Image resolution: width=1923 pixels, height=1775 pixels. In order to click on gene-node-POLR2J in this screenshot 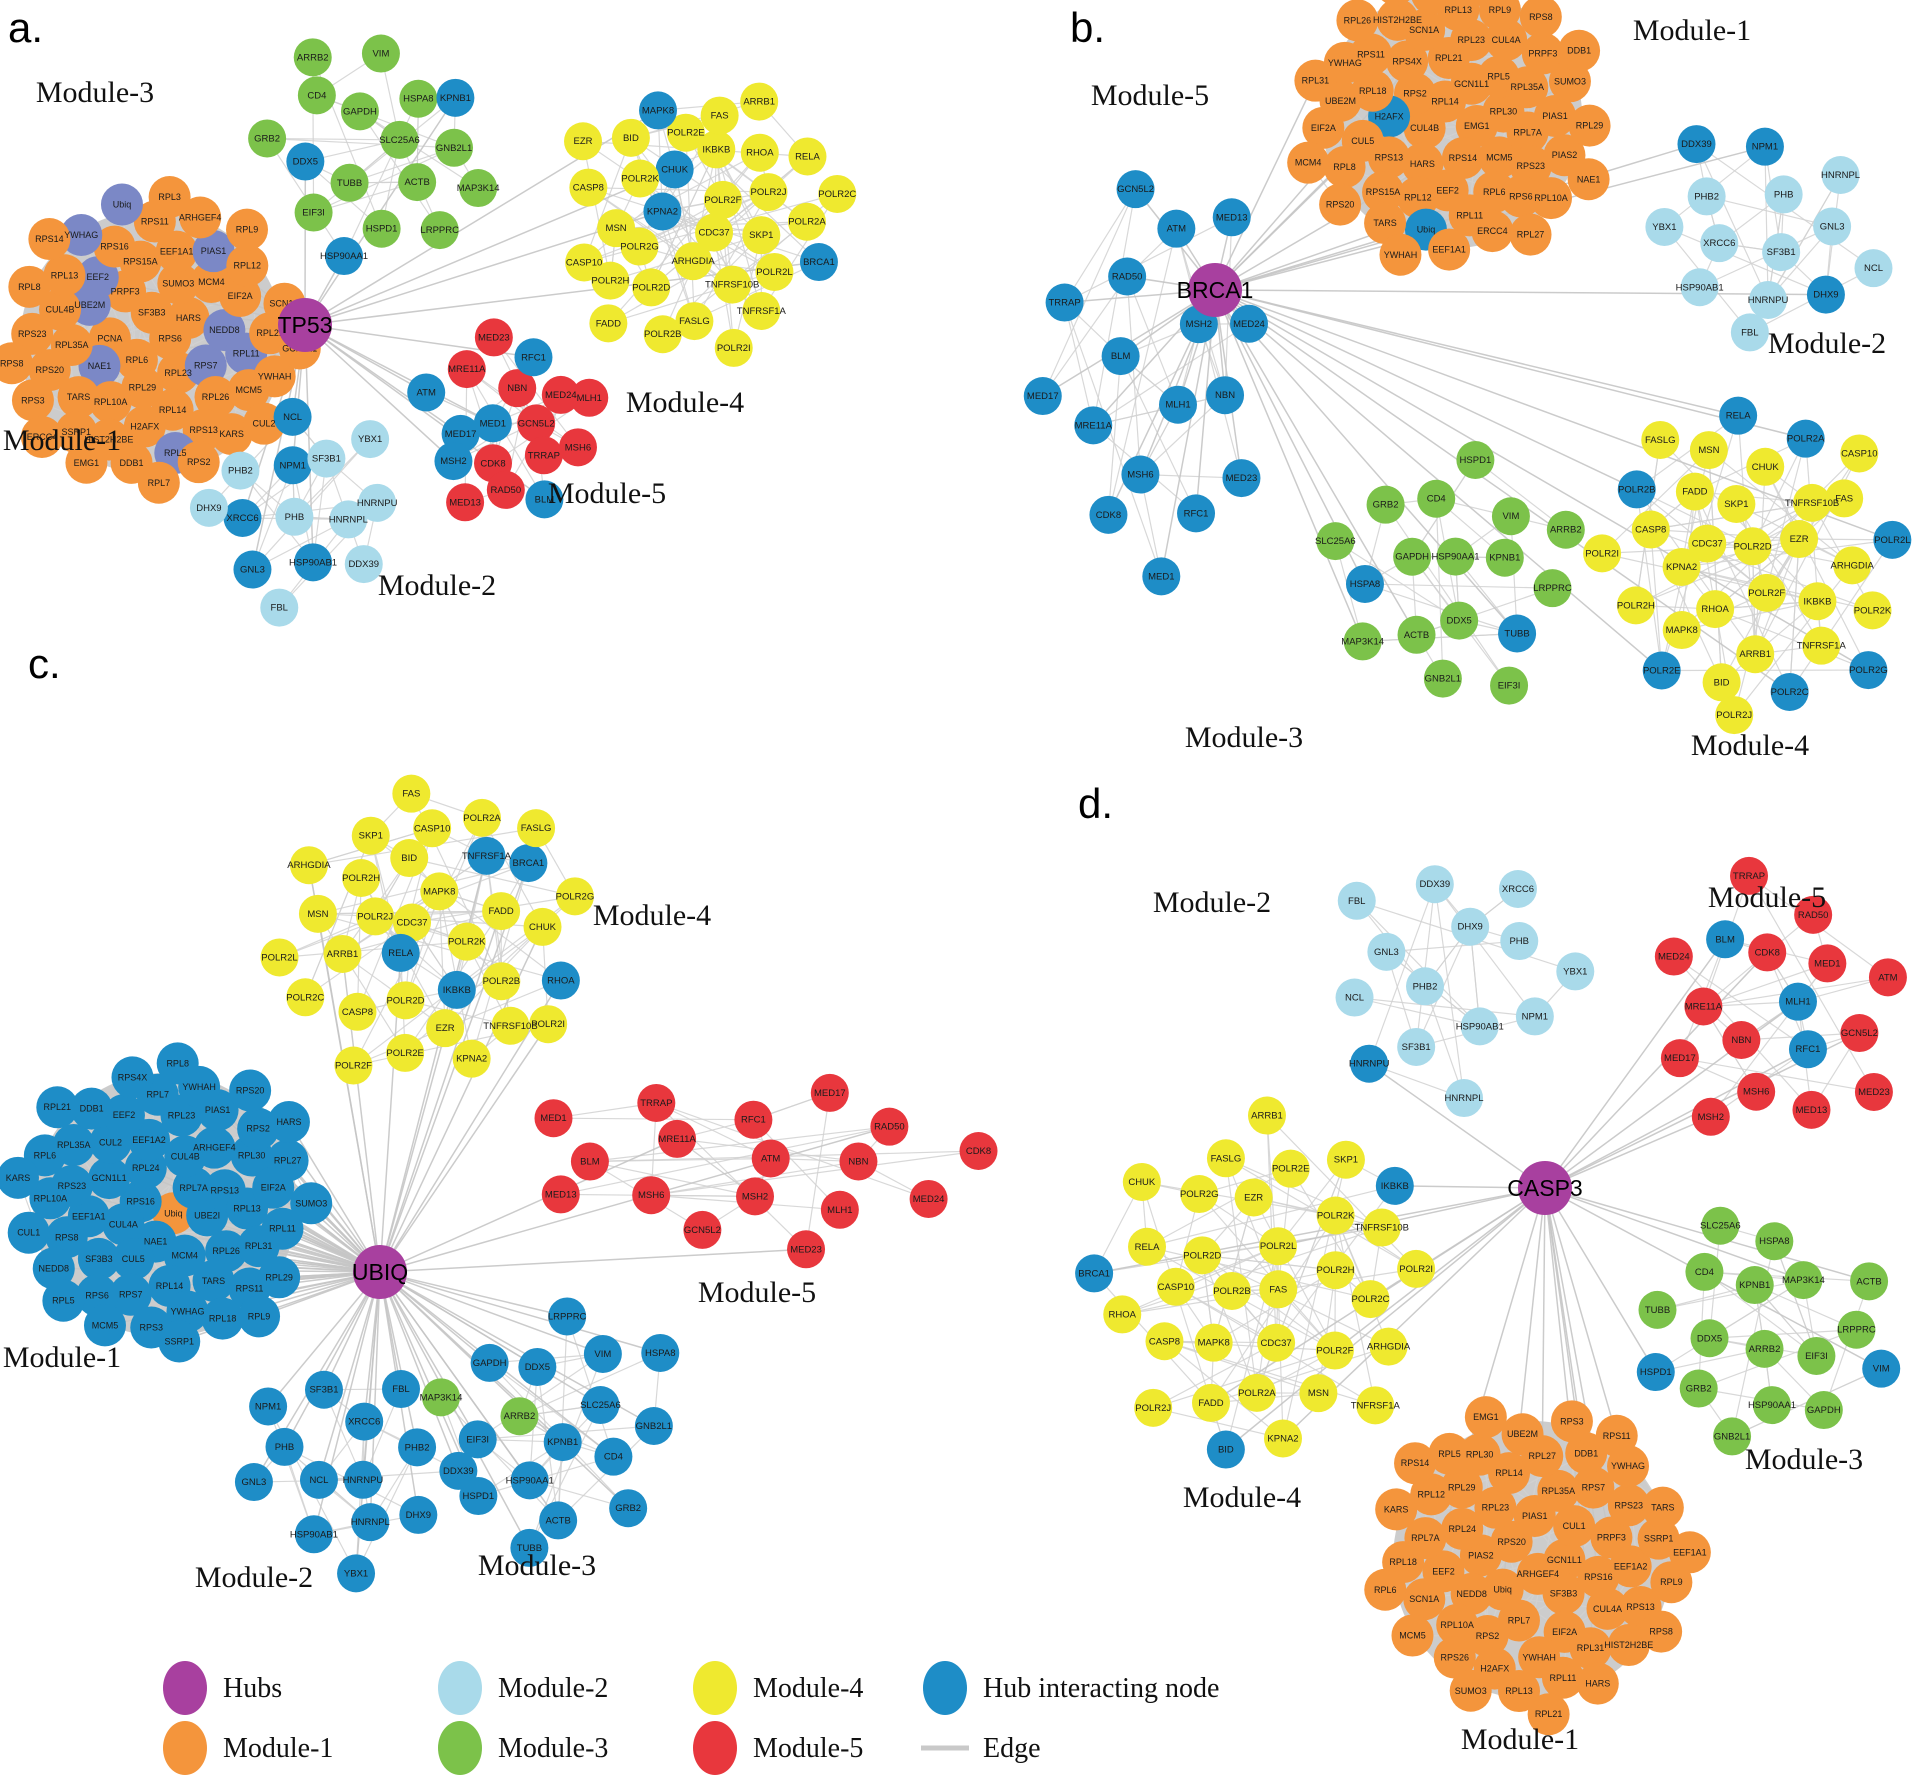, I will do `click(768, 192)`.